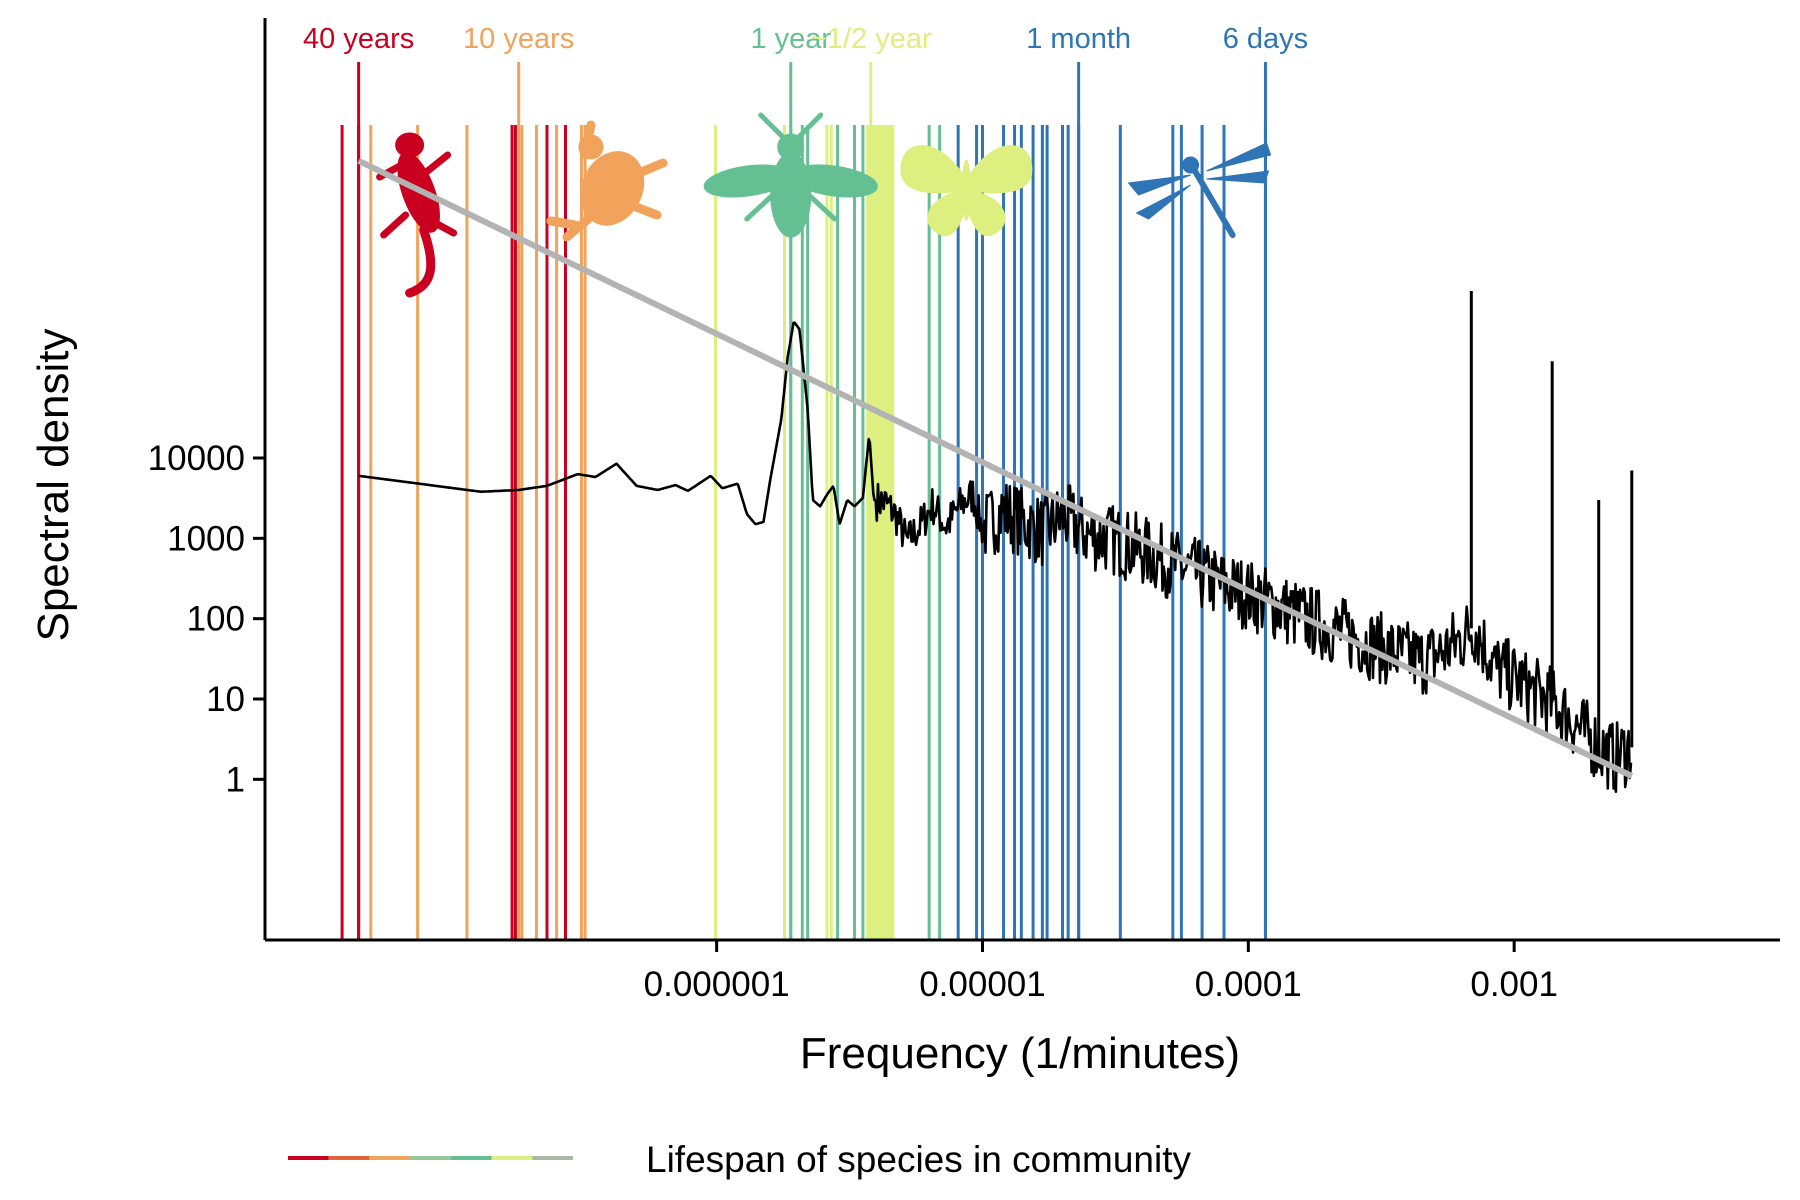  Describe the element at coordinates (1248, 984) in the screenshot. I see `x-tick-label-2: 0.0001` at that location.